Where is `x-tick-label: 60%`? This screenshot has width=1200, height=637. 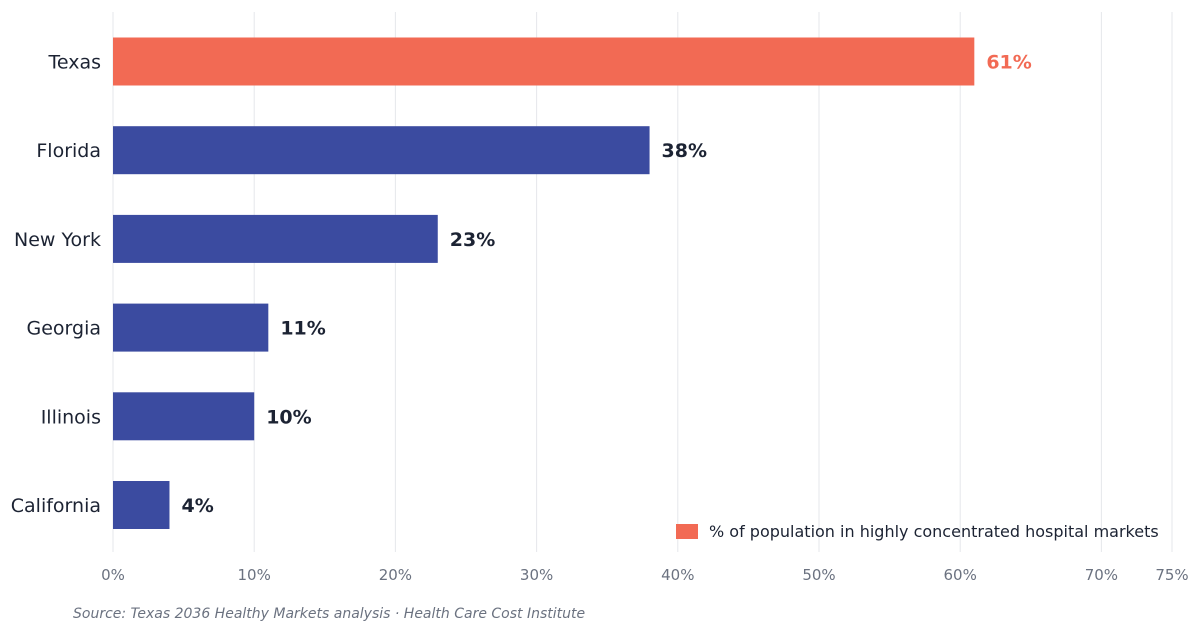
x-tick-label: 60% is located at coordinates (960, 575).